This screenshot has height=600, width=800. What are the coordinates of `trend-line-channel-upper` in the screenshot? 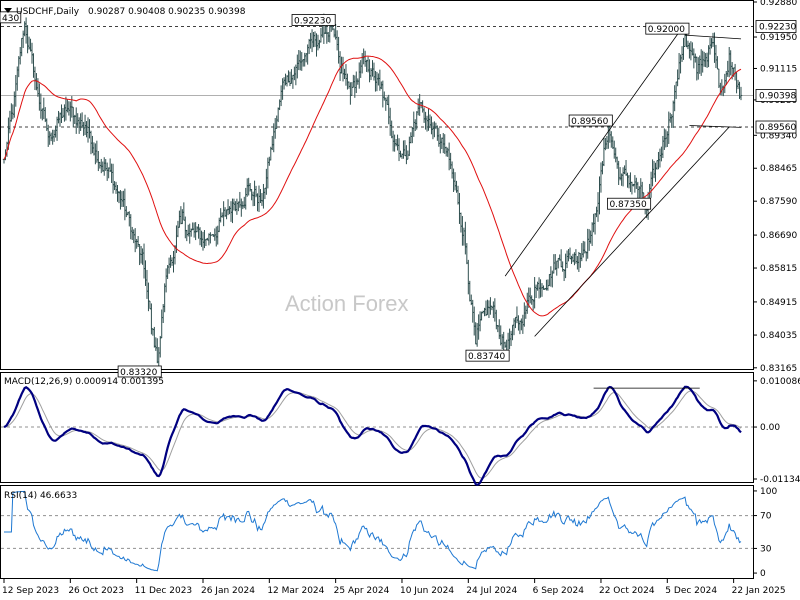 It's located at (595, 150).